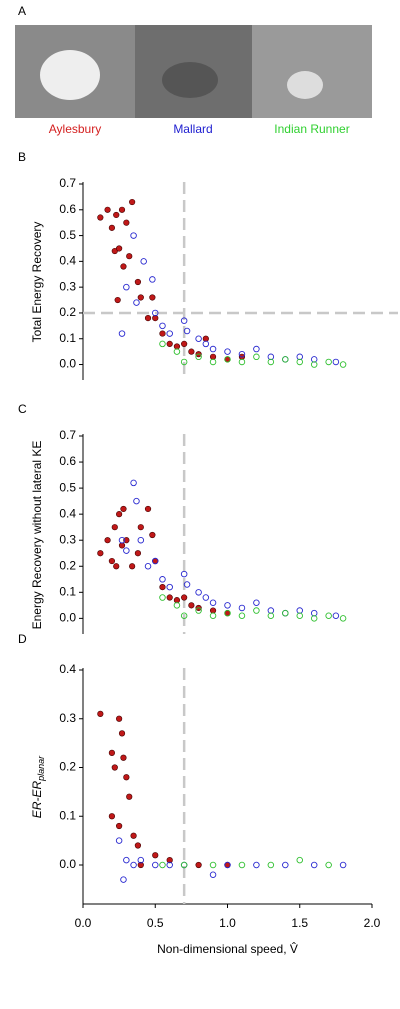 The height and width of the screenshot is (1009, 400). Describe the element at coordinates (67, 209) in the screenshot. I see `y-tick-label: 0.6` at that location.